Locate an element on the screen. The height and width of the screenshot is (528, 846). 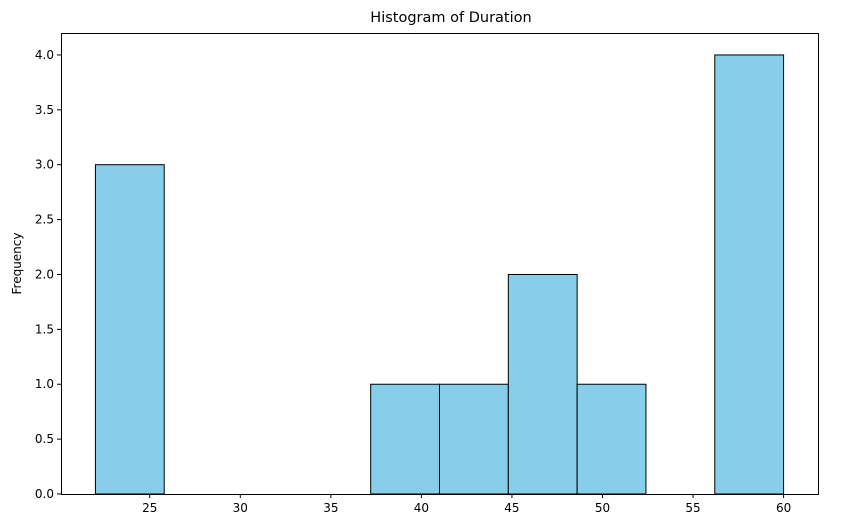
x-tick-label: 50 is located at coordinates (602, 508).